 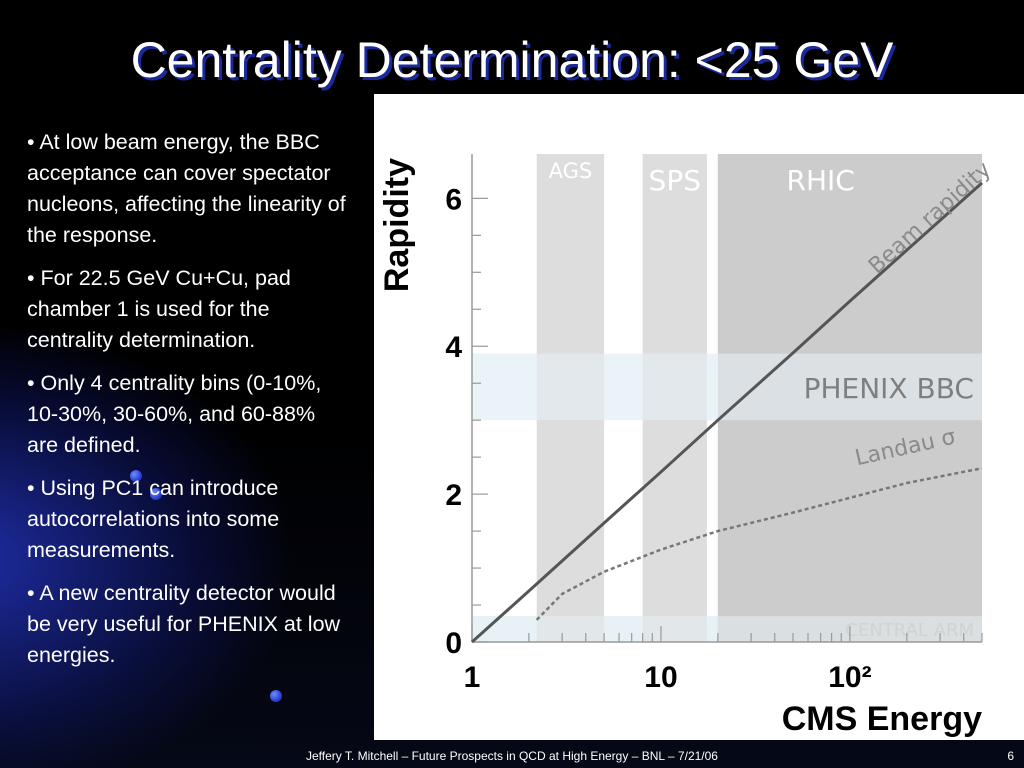 What do you see at coordinates (397, 225) in the screenshot?
I see `y-axis-label: Rapidity` at bounding box center [397, 225].